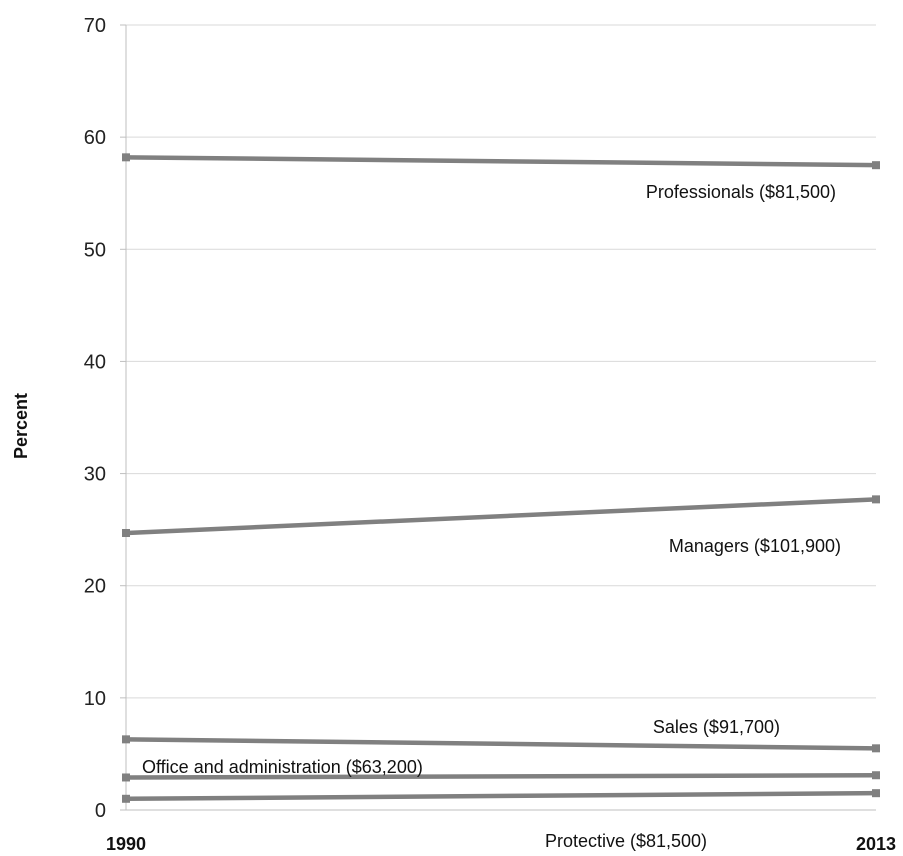 The height and width of the screenshot is (856, 903). Describe the element at coordinates (95, 362) in the screenshot. I see `y-tick-label: 40` at that location.